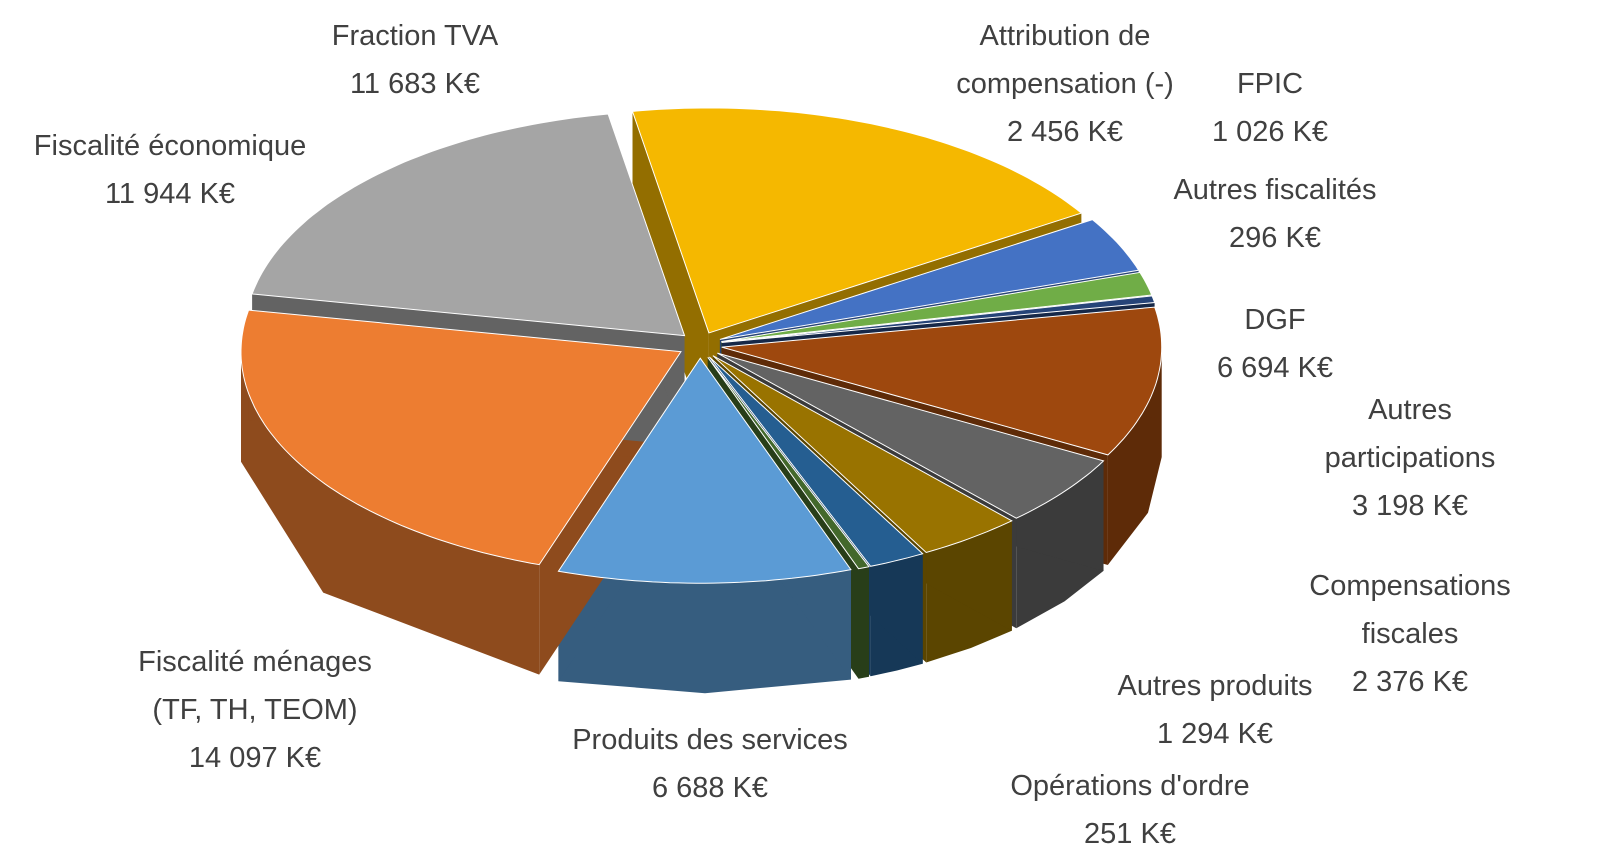 The height and width of the screenshot is (866, 1606). Describe the element at coordinates (1410, 682) in the screenshot. I see `value-label: 2 376 K€` at that location.